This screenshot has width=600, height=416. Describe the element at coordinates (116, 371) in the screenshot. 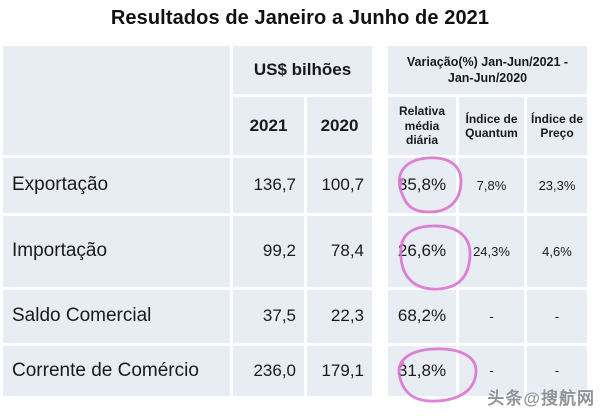

I see `row-label-corrente-de-comercio: Corrente de Comércio` at that location.